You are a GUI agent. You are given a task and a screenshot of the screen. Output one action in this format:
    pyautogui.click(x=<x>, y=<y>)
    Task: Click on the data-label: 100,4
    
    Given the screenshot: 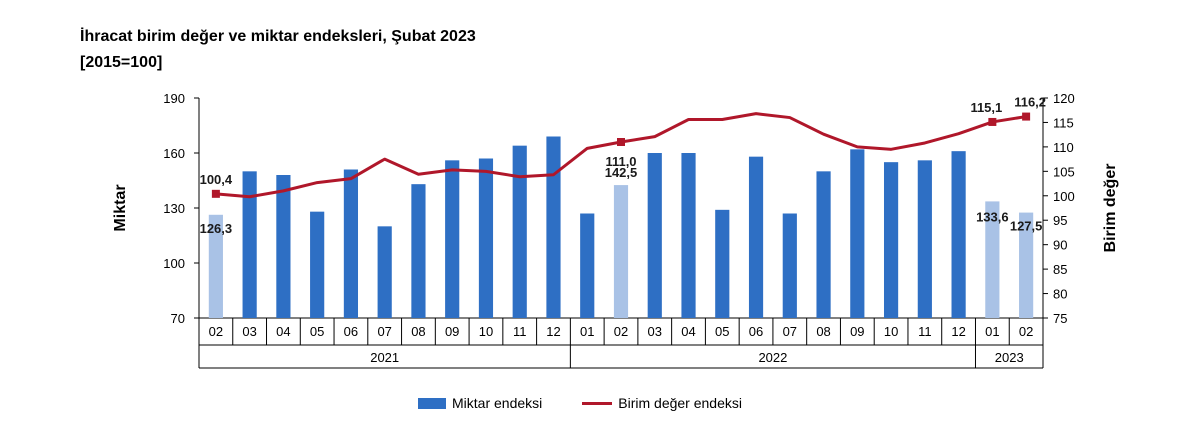 What is the action you would take?
    pyautogui.click(x=216, y=179)
    